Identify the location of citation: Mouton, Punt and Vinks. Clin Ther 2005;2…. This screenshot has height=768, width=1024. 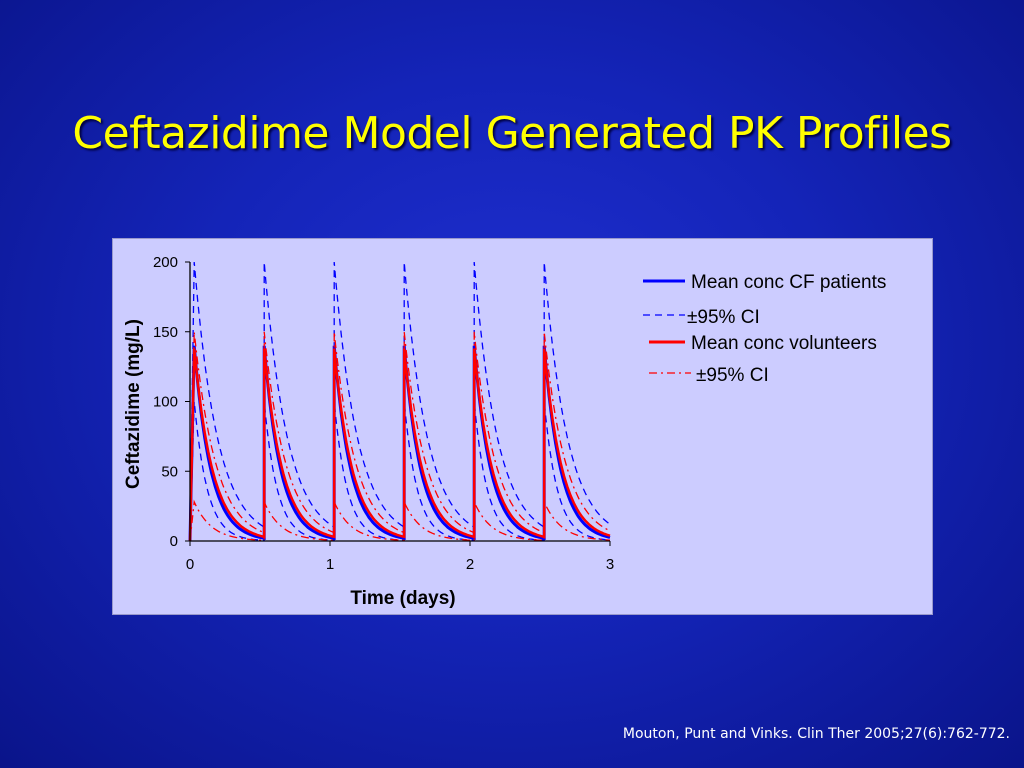
(816, 734).